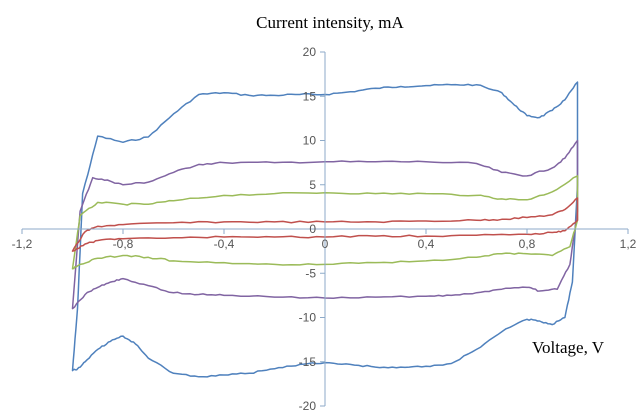 The height and width of the screenshot is (414, 642). What do you see at coordinates (312, 229) in the screenshot?
I see `y-tick-label: 0` at bounding box center [312, 229].